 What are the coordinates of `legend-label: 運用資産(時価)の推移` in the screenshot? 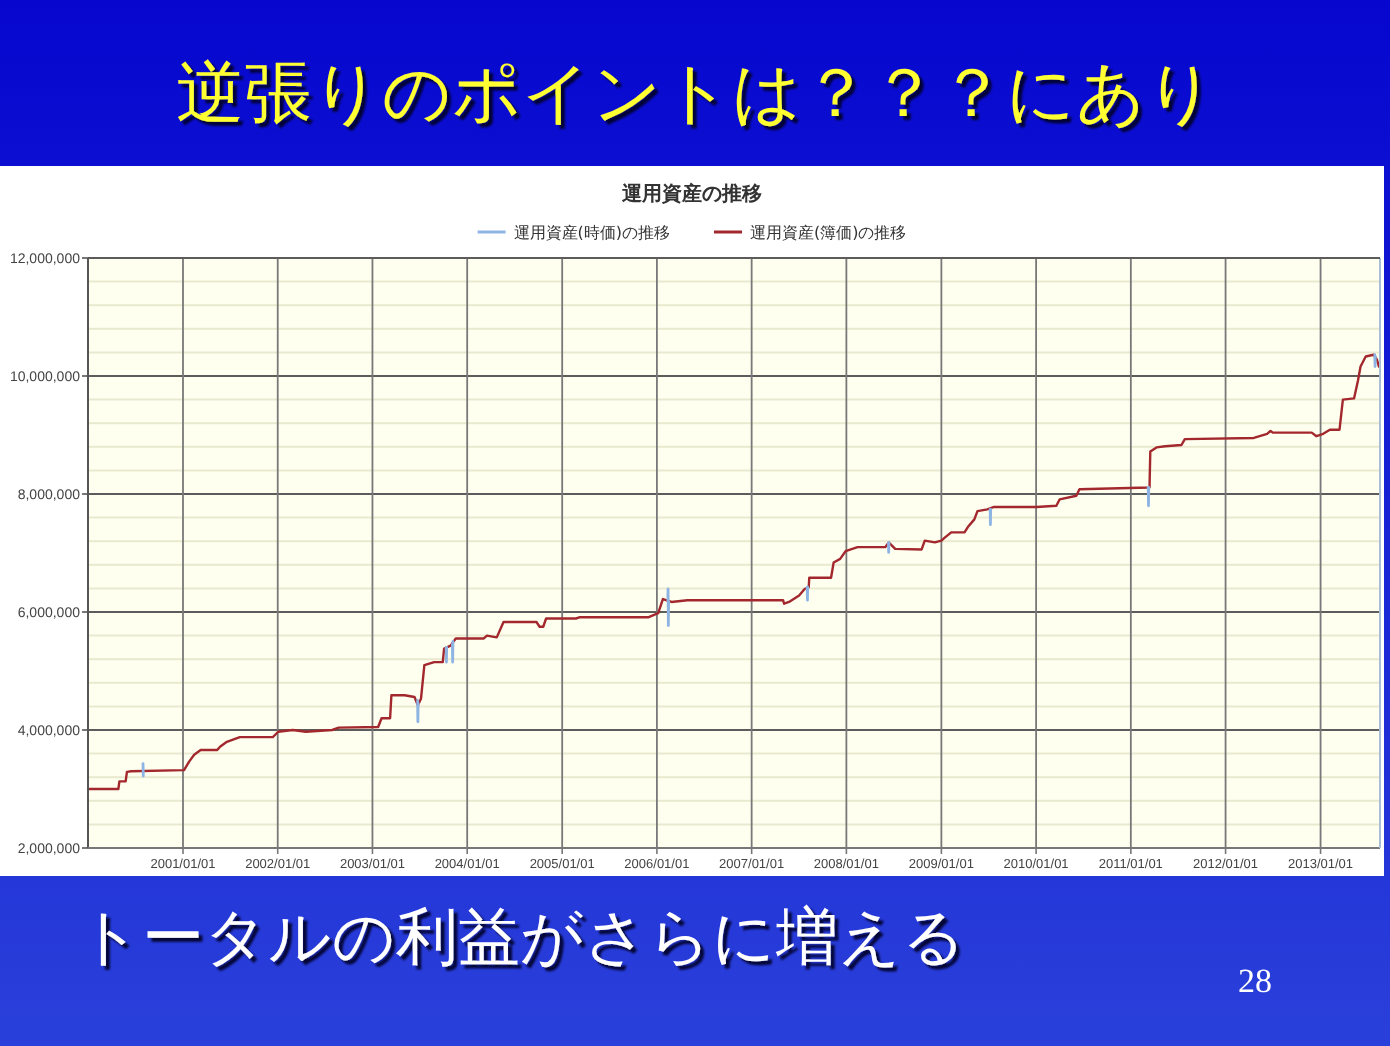 It's located at (592, 233).